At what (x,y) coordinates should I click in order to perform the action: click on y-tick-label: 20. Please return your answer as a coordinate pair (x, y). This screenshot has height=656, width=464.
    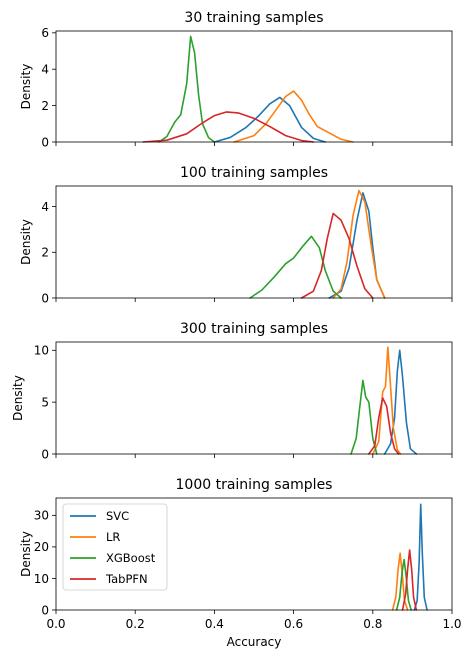
    Looking at the image, I should click on (41, 547).